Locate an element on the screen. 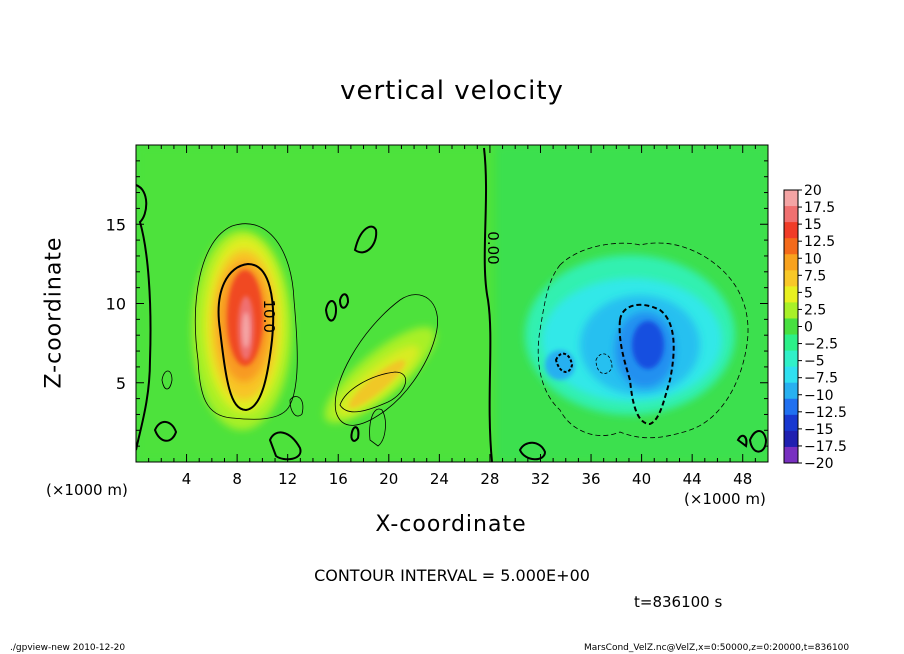  y-tick-label: 5 is located at coordinates (121, 383).